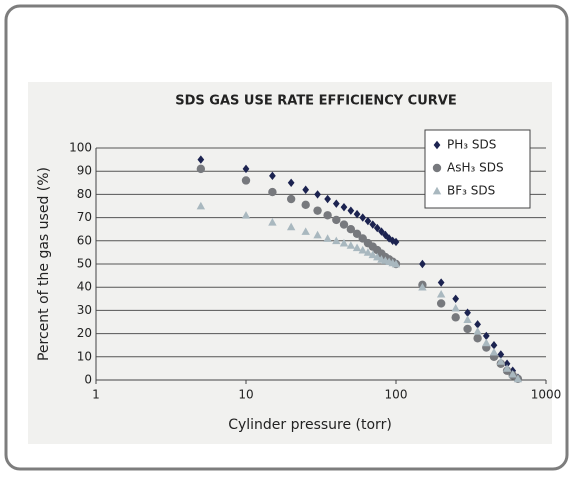 The width and height of the screenshot is (574, 480). I want to click on x-tick-label: 1000, so click(546, 395).